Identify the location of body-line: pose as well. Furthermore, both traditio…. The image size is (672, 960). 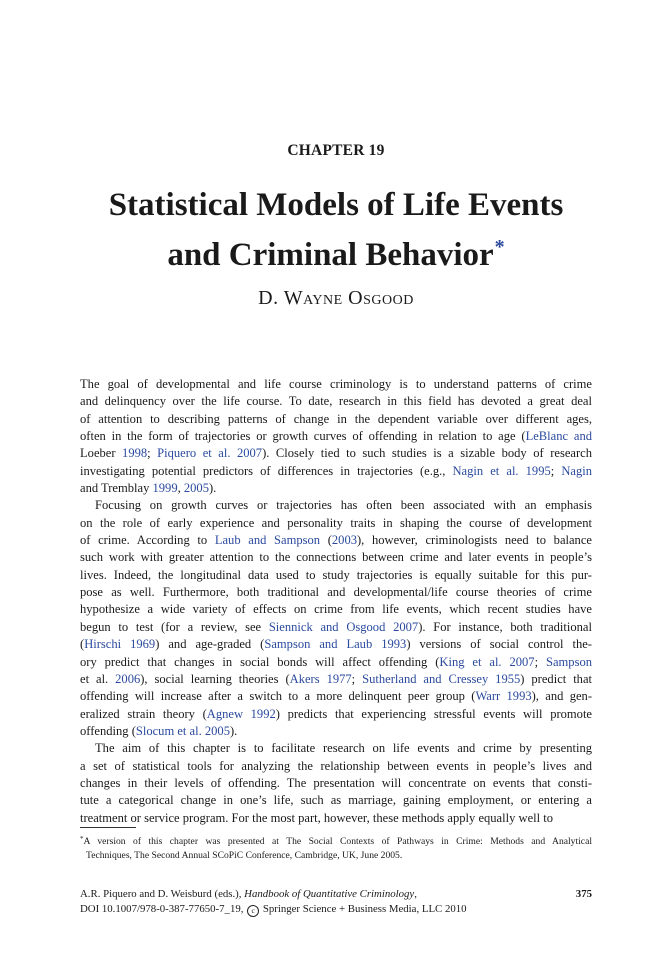
(336, 592).